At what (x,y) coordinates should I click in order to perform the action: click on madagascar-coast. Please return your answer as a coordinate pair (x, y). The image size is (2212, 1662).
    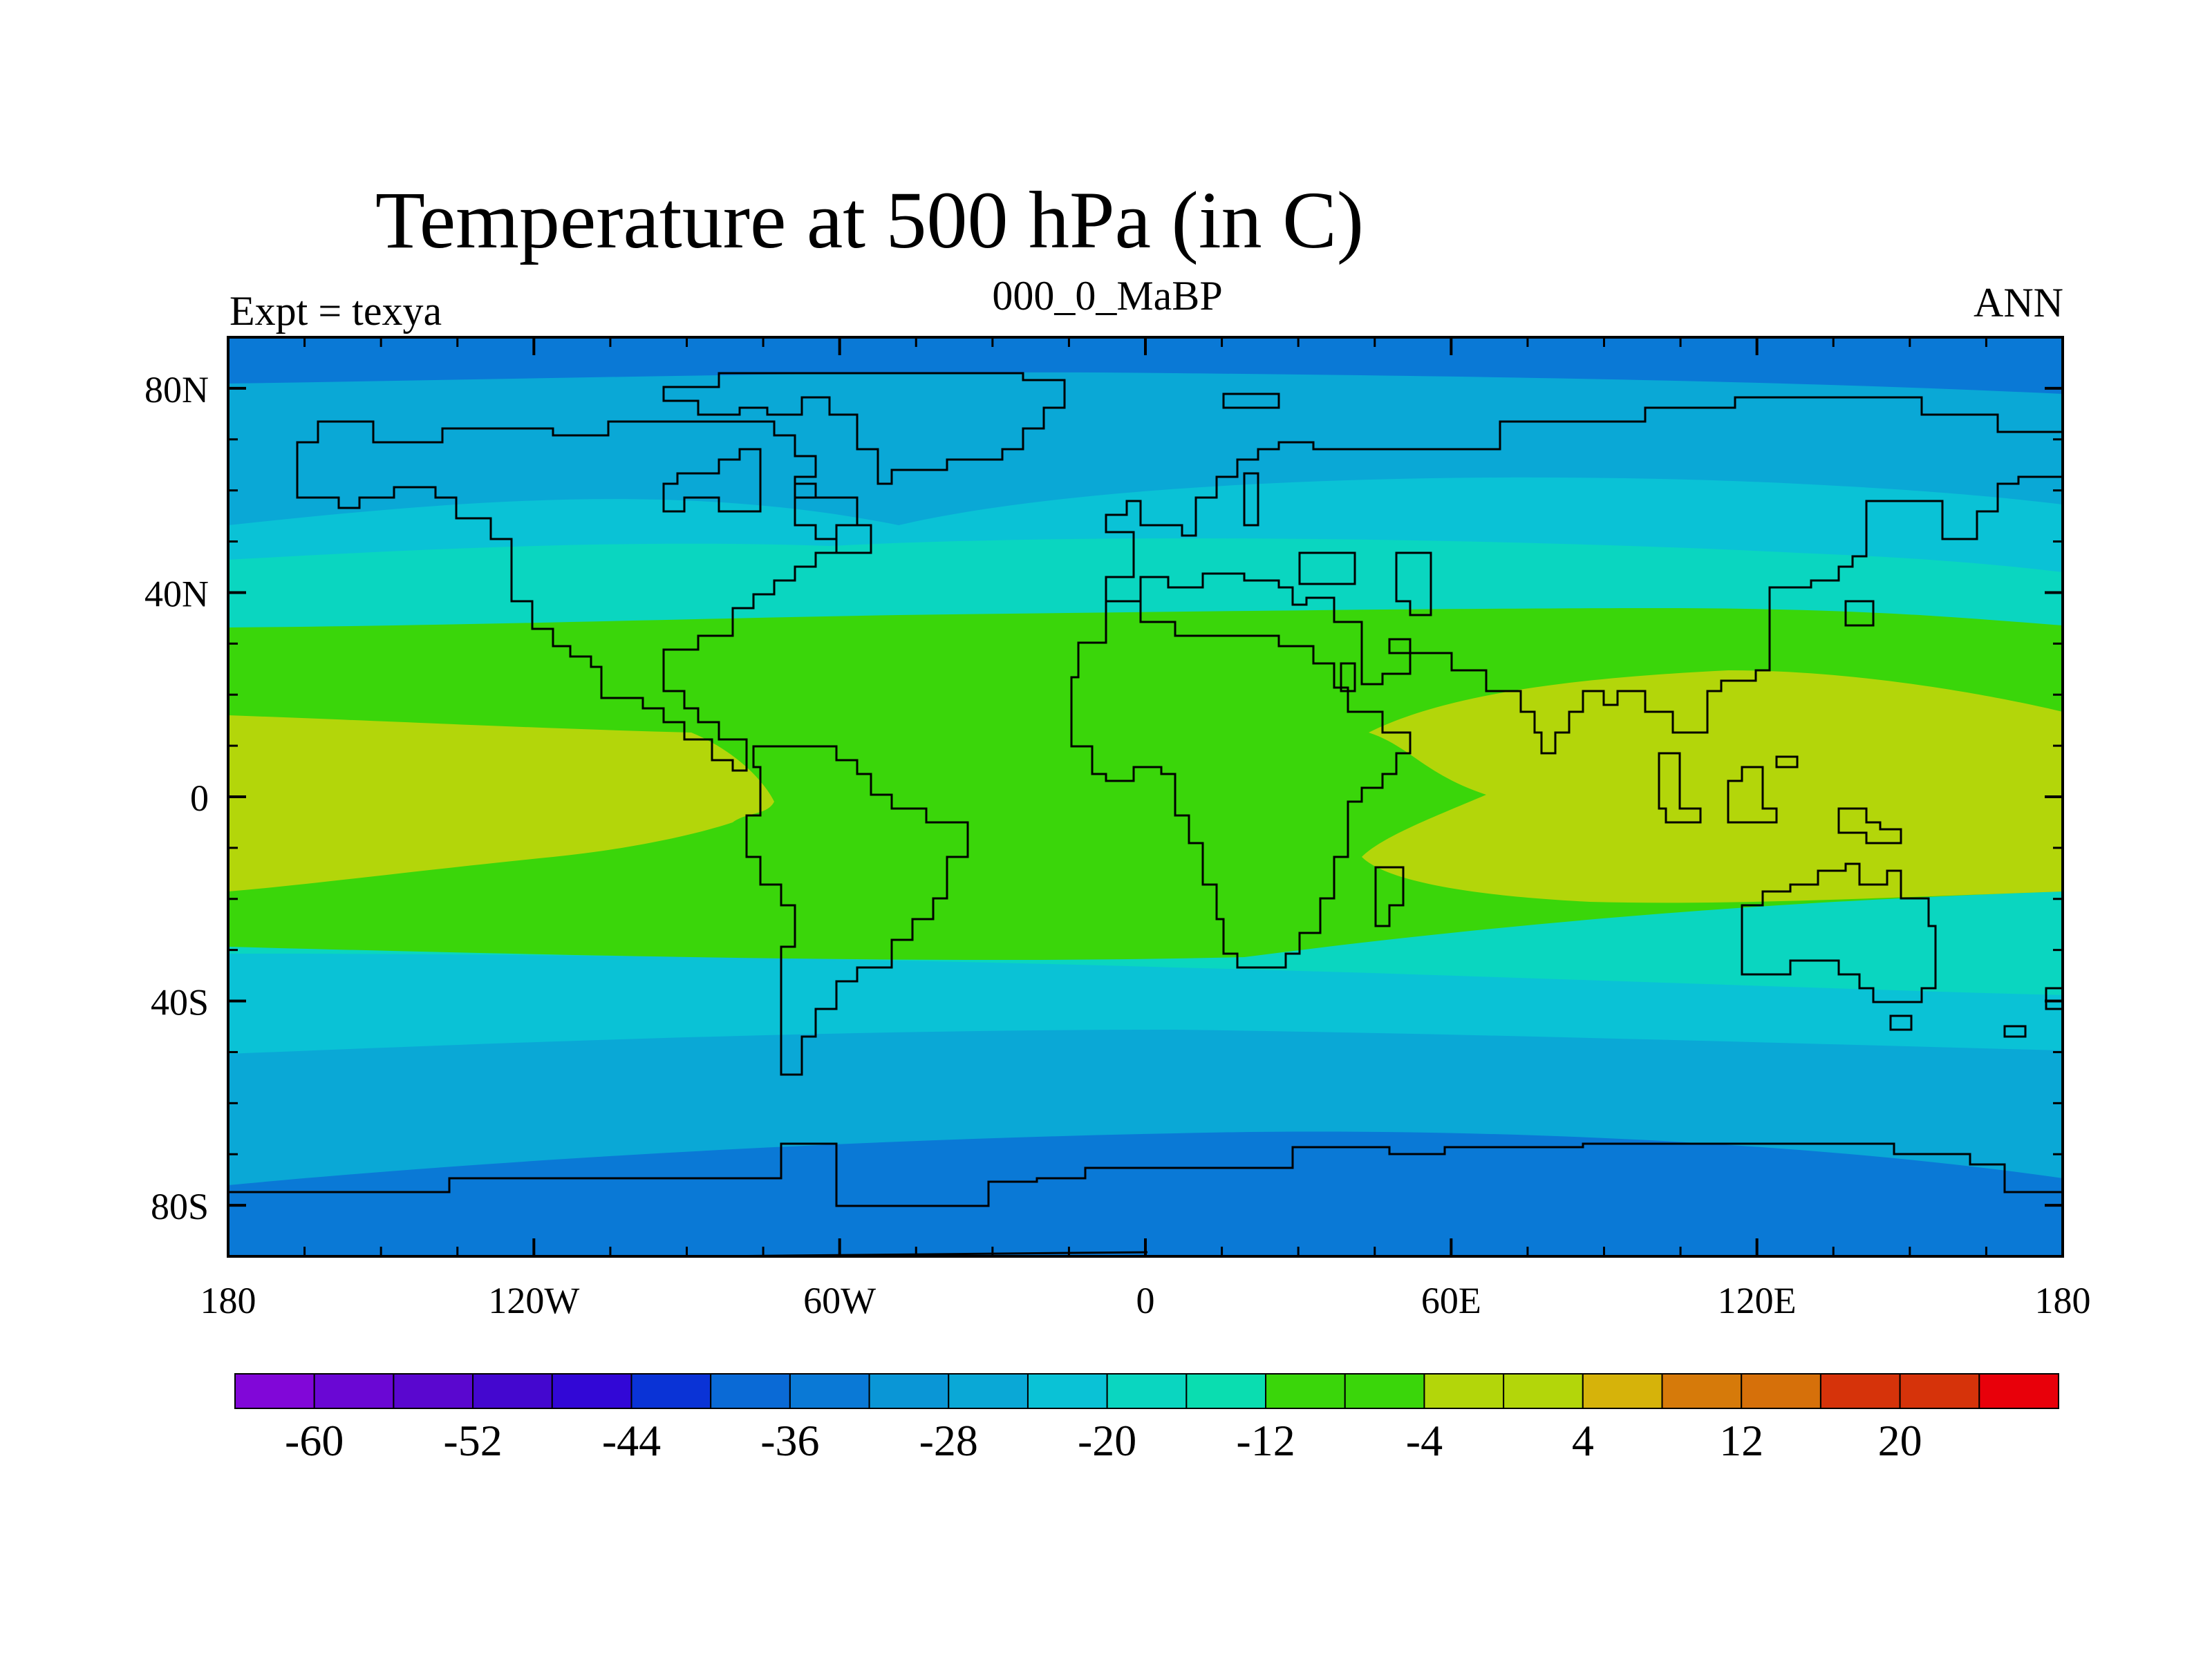
    Looking at the image, I should click on (1389, 896).